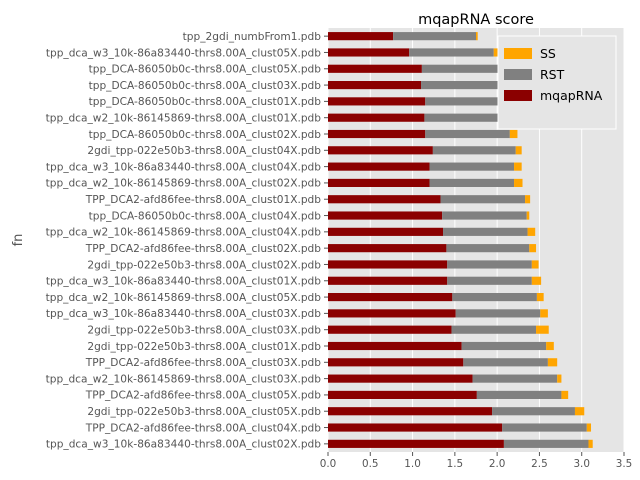  Describe the element at coordinates (205, 70) in the screenshot. I see `category-label: tpp_DCA-86050b0c-thrs8.00A_clust05X.pdb` at that location.